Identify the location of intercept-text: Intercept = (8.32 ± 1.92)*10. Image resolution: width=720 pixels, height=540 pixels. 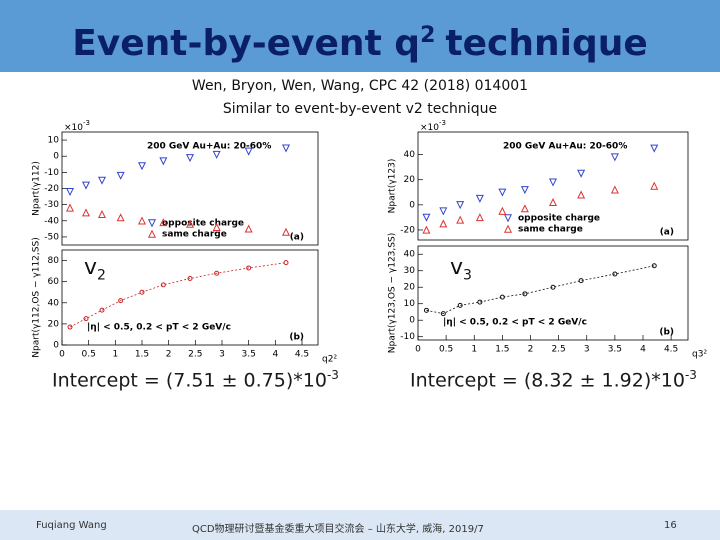
(547, 380).